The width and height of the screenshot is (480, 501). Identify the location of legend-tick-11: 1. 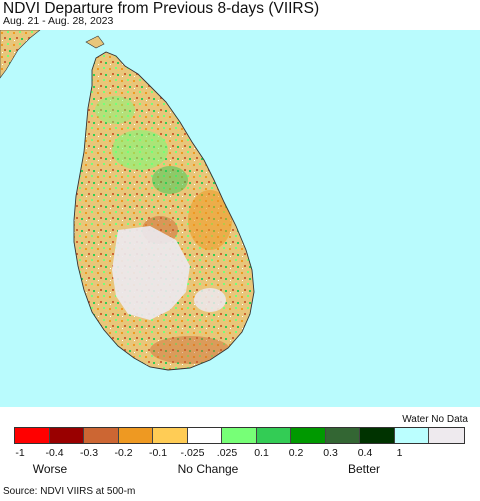
(399, 453).